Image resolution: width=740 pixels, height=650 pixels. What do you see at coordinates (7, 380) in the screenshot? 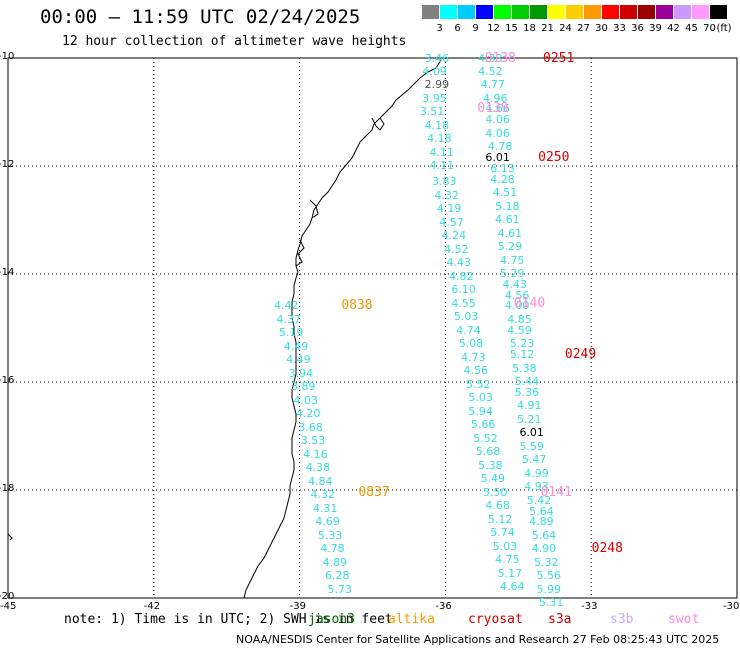
I see `lat-tick-label: -16` at bounding box center [7, 380].